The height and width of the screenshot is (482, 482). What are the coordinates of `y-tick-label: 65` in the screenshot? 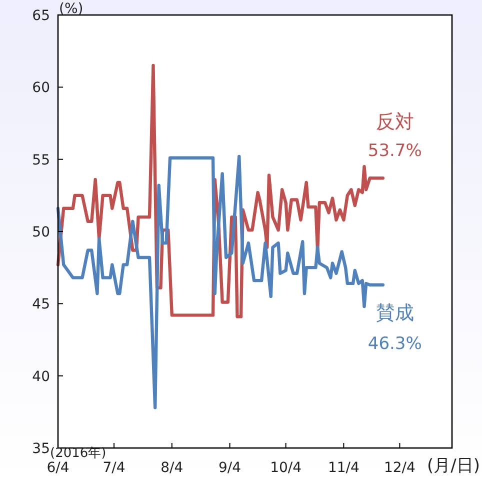 It's located at (41, 16).